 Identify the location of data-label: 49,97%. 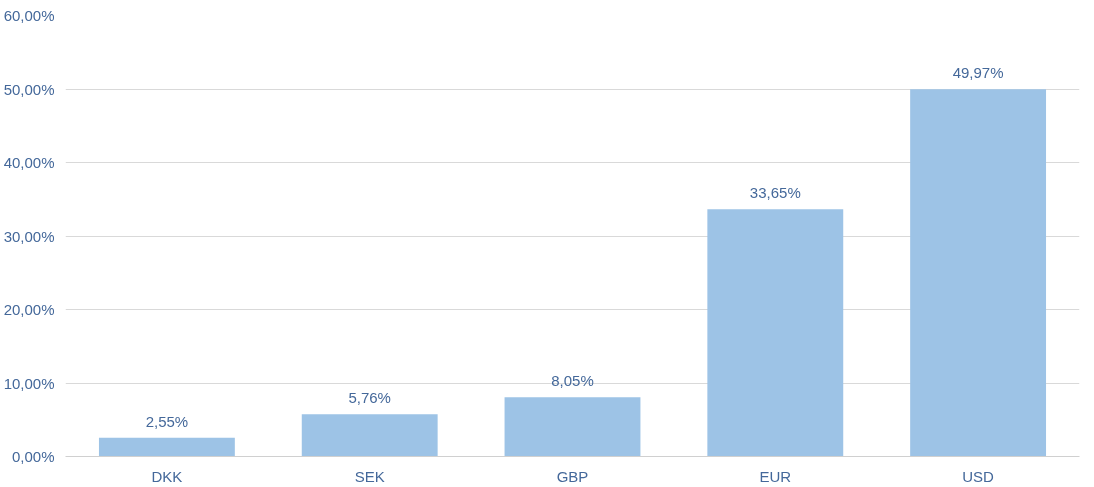
(978, 73).